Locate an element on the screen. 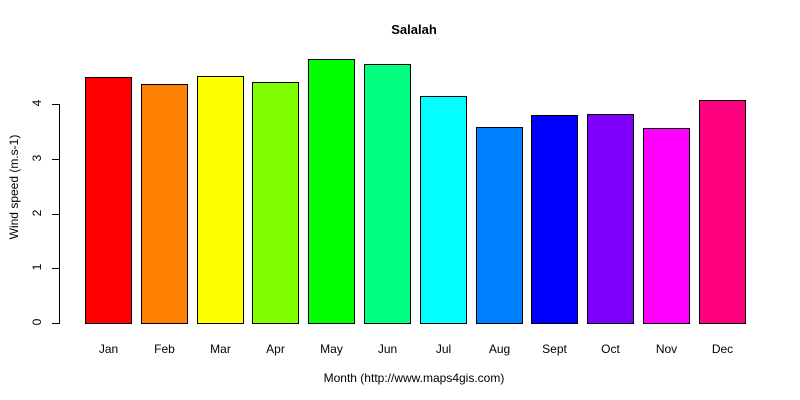 Image resolution: width=800 pixels, height=400 pixels. y-tick-label: 0 is located at coordinates (37, 322).